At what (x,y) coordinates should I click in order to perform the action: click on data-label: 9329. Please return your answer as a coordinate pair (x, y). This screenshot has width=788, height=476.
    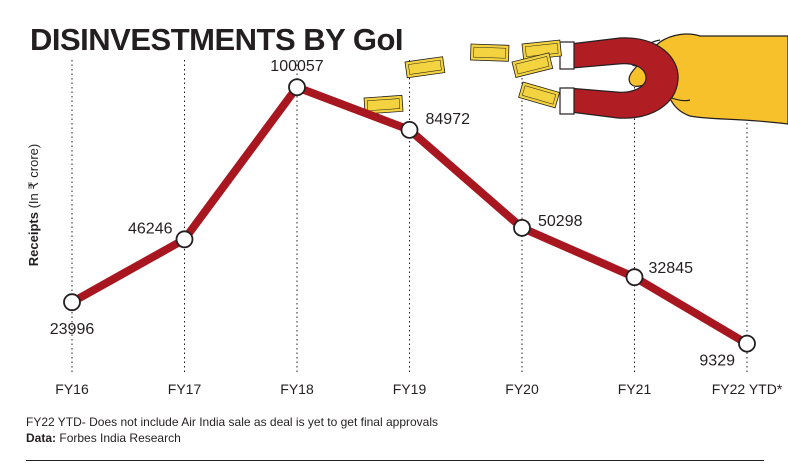
    Looking at the image, I should click on (717, 361).